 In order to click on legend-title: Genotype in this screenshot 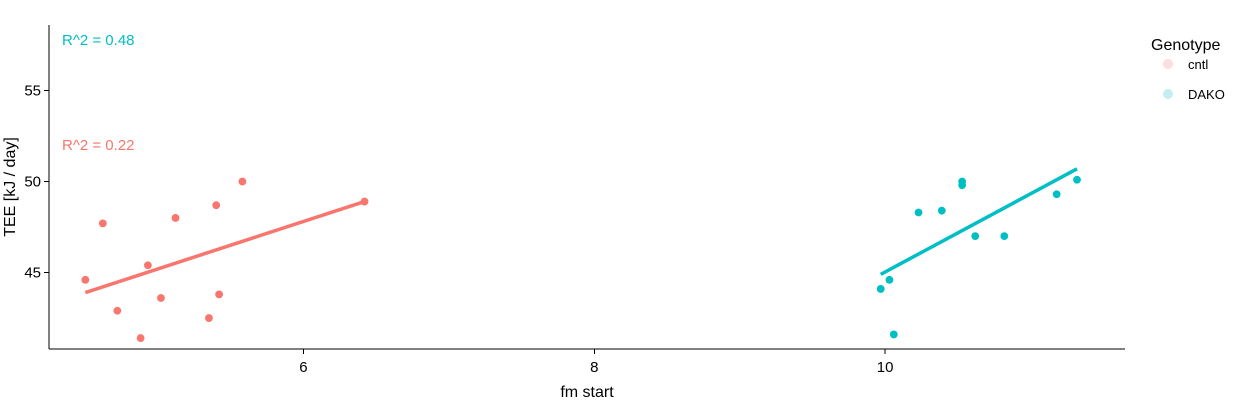, I will do `click(1185, 45)`.